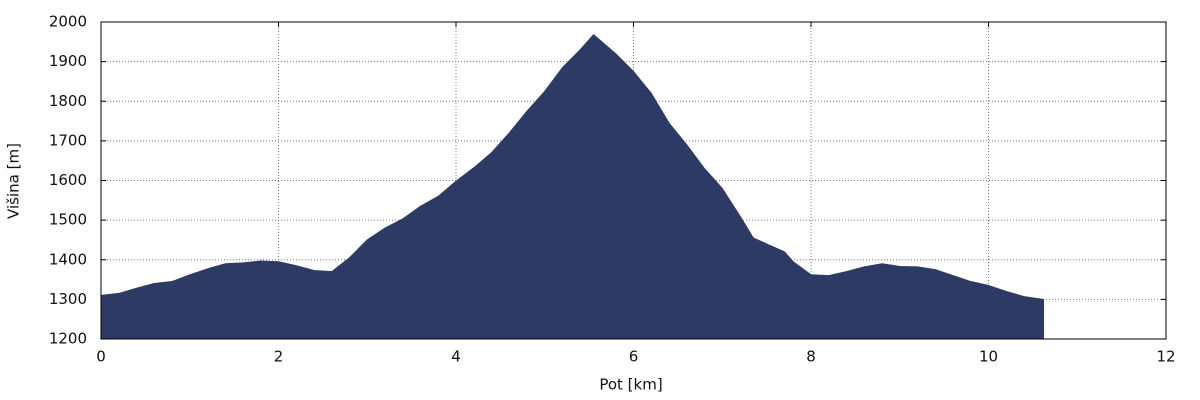 Image resolution: width=1200 pixels, height=400 pixels. What do you see at coordinates (101, 357) in the screenshot?
I see `x-tick-label: 0` at bounding box center [101, 357].